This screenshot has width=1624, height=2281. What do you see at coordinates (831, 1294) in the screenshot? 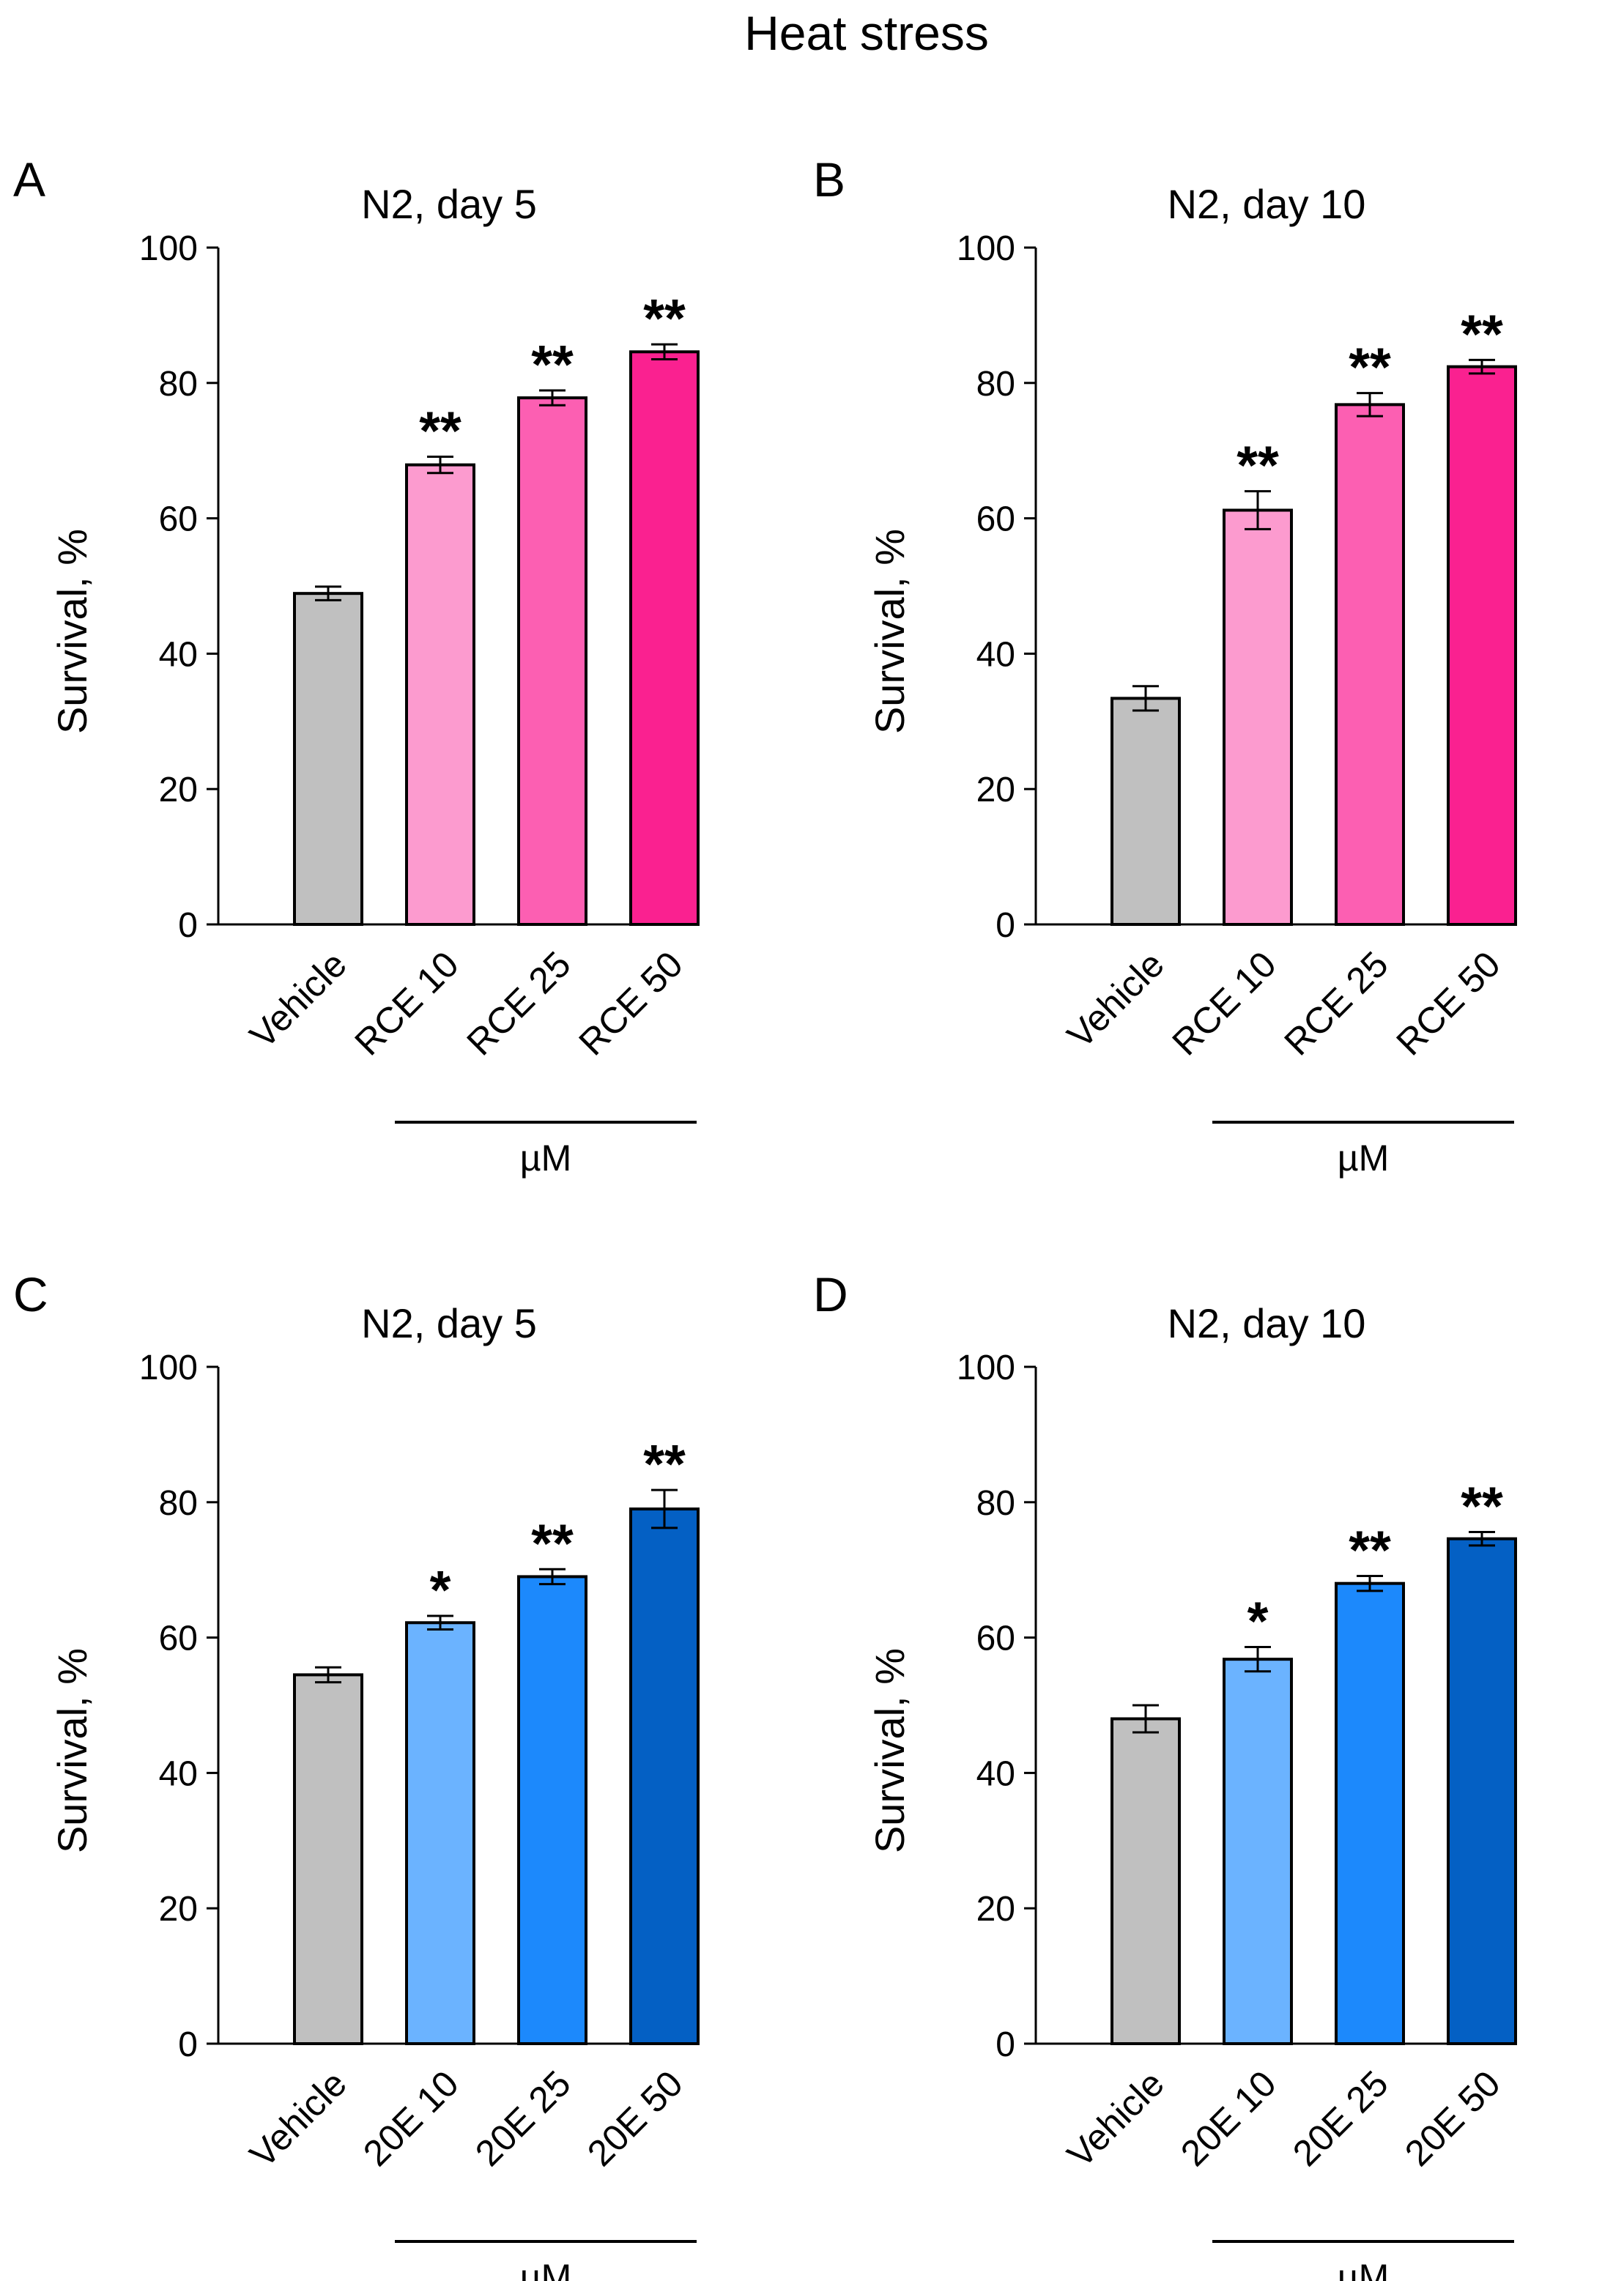
I see `panel-letter: D` at bounding box center [831, 1294].